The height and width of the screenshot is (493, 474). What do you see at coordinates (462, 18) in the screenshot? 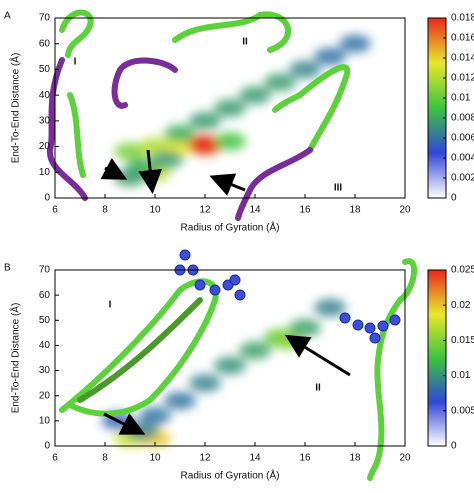
I see `colorbar-tick-label: 0.018` at bounding box center [462, 18].